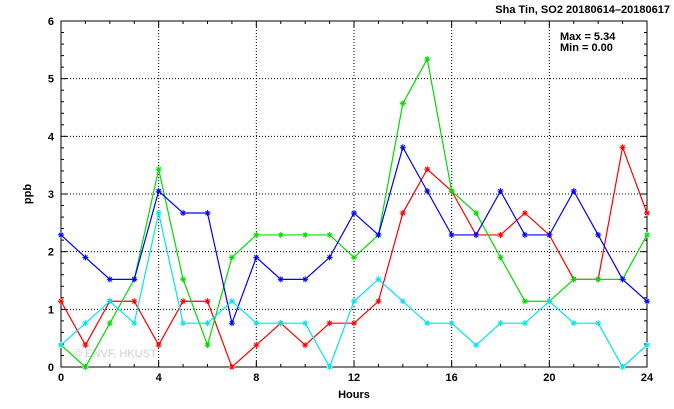 The height and width of the screenshot is (409, 674). Describe the element at coordinates (452, 378) in the screenshot. I see `x-tick-label: 16` at that location.